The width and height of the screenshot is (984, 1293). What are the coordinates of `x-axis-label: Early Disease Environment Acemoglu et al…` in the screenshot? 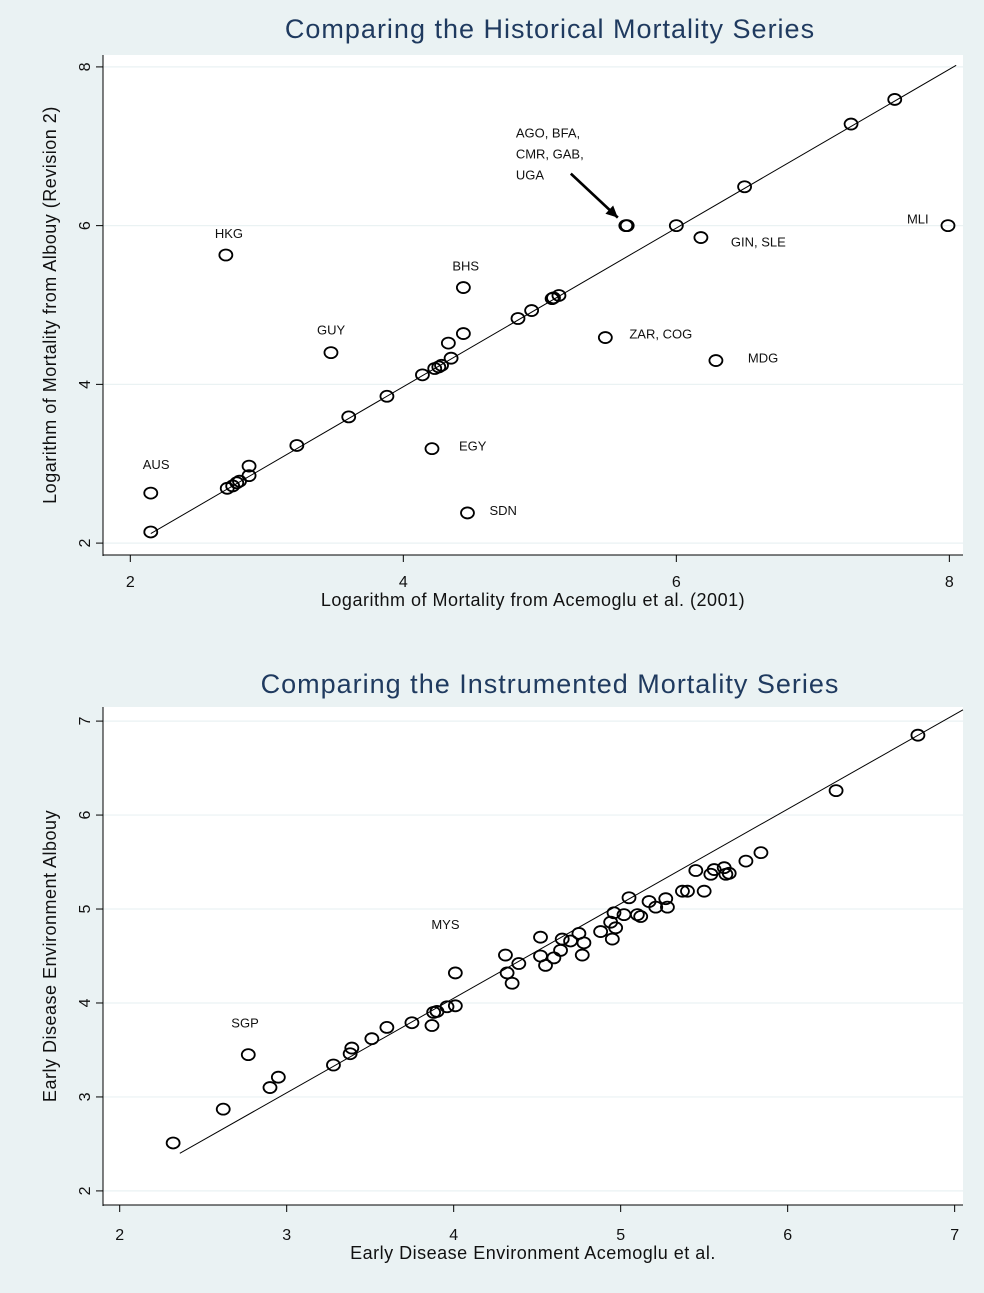 It's located at (533, 1253).